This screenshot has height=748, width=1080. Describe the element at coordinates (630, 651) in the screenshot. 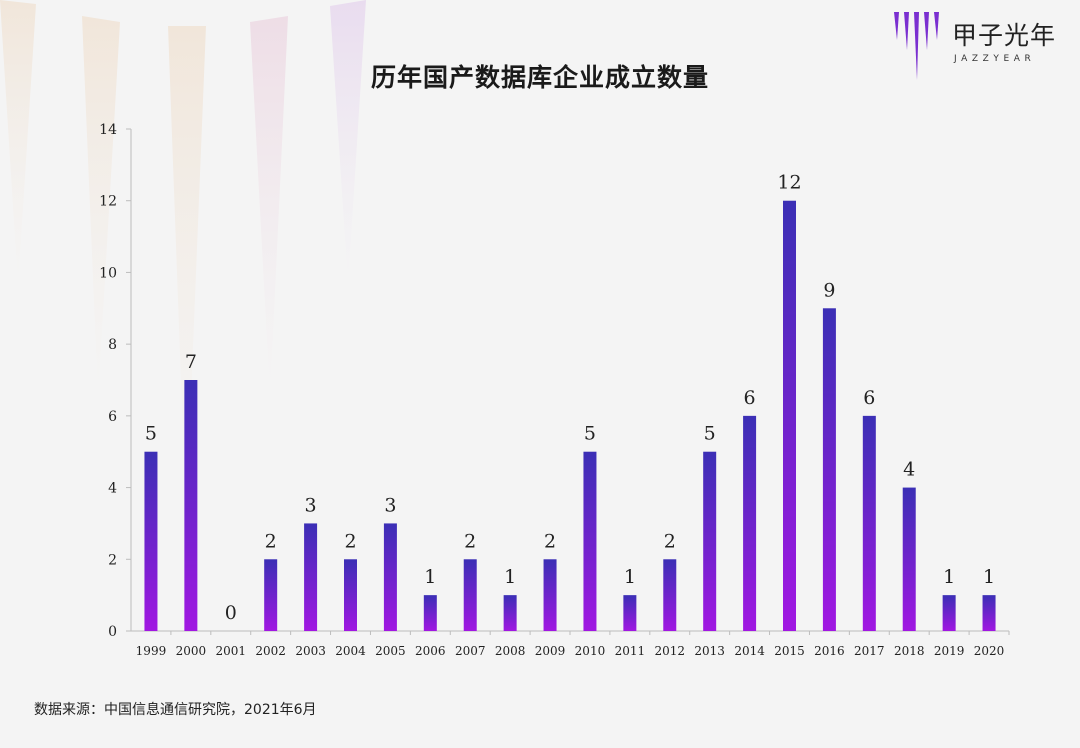

I see `x-tick-label: 2011` at that location.